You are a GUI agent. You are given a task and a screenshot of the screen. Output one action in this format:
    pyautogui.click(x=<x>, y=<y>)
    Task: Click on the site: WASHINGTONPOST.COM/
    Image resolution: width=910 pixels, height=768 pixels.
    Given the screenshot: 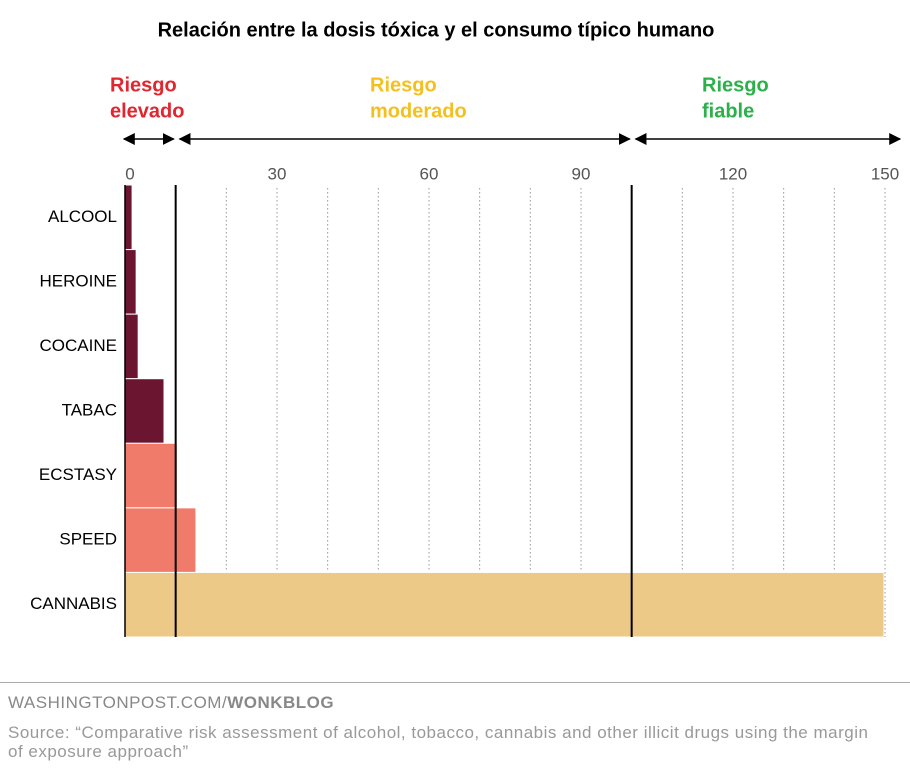 What is the action you would take?
    pyautogui.click(x=118, y=702)
    